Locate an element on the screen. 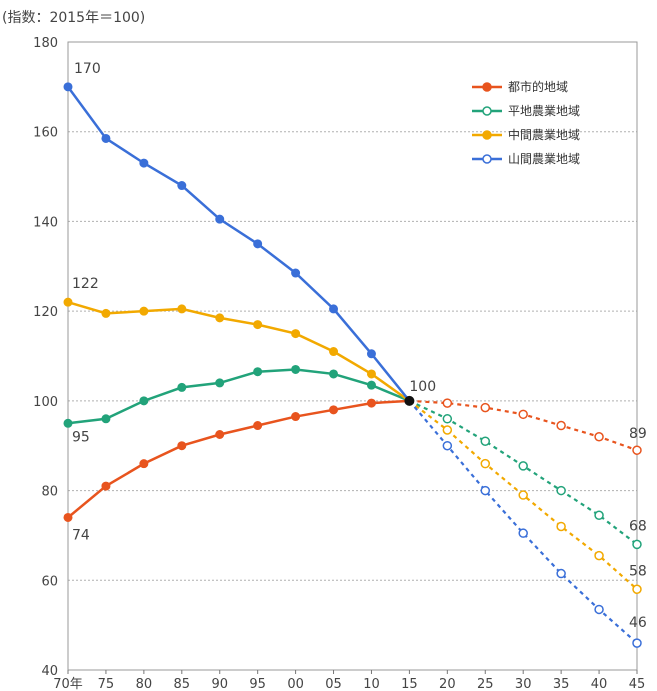  x-tick-label: 75 is located at coordinates (106, 684).